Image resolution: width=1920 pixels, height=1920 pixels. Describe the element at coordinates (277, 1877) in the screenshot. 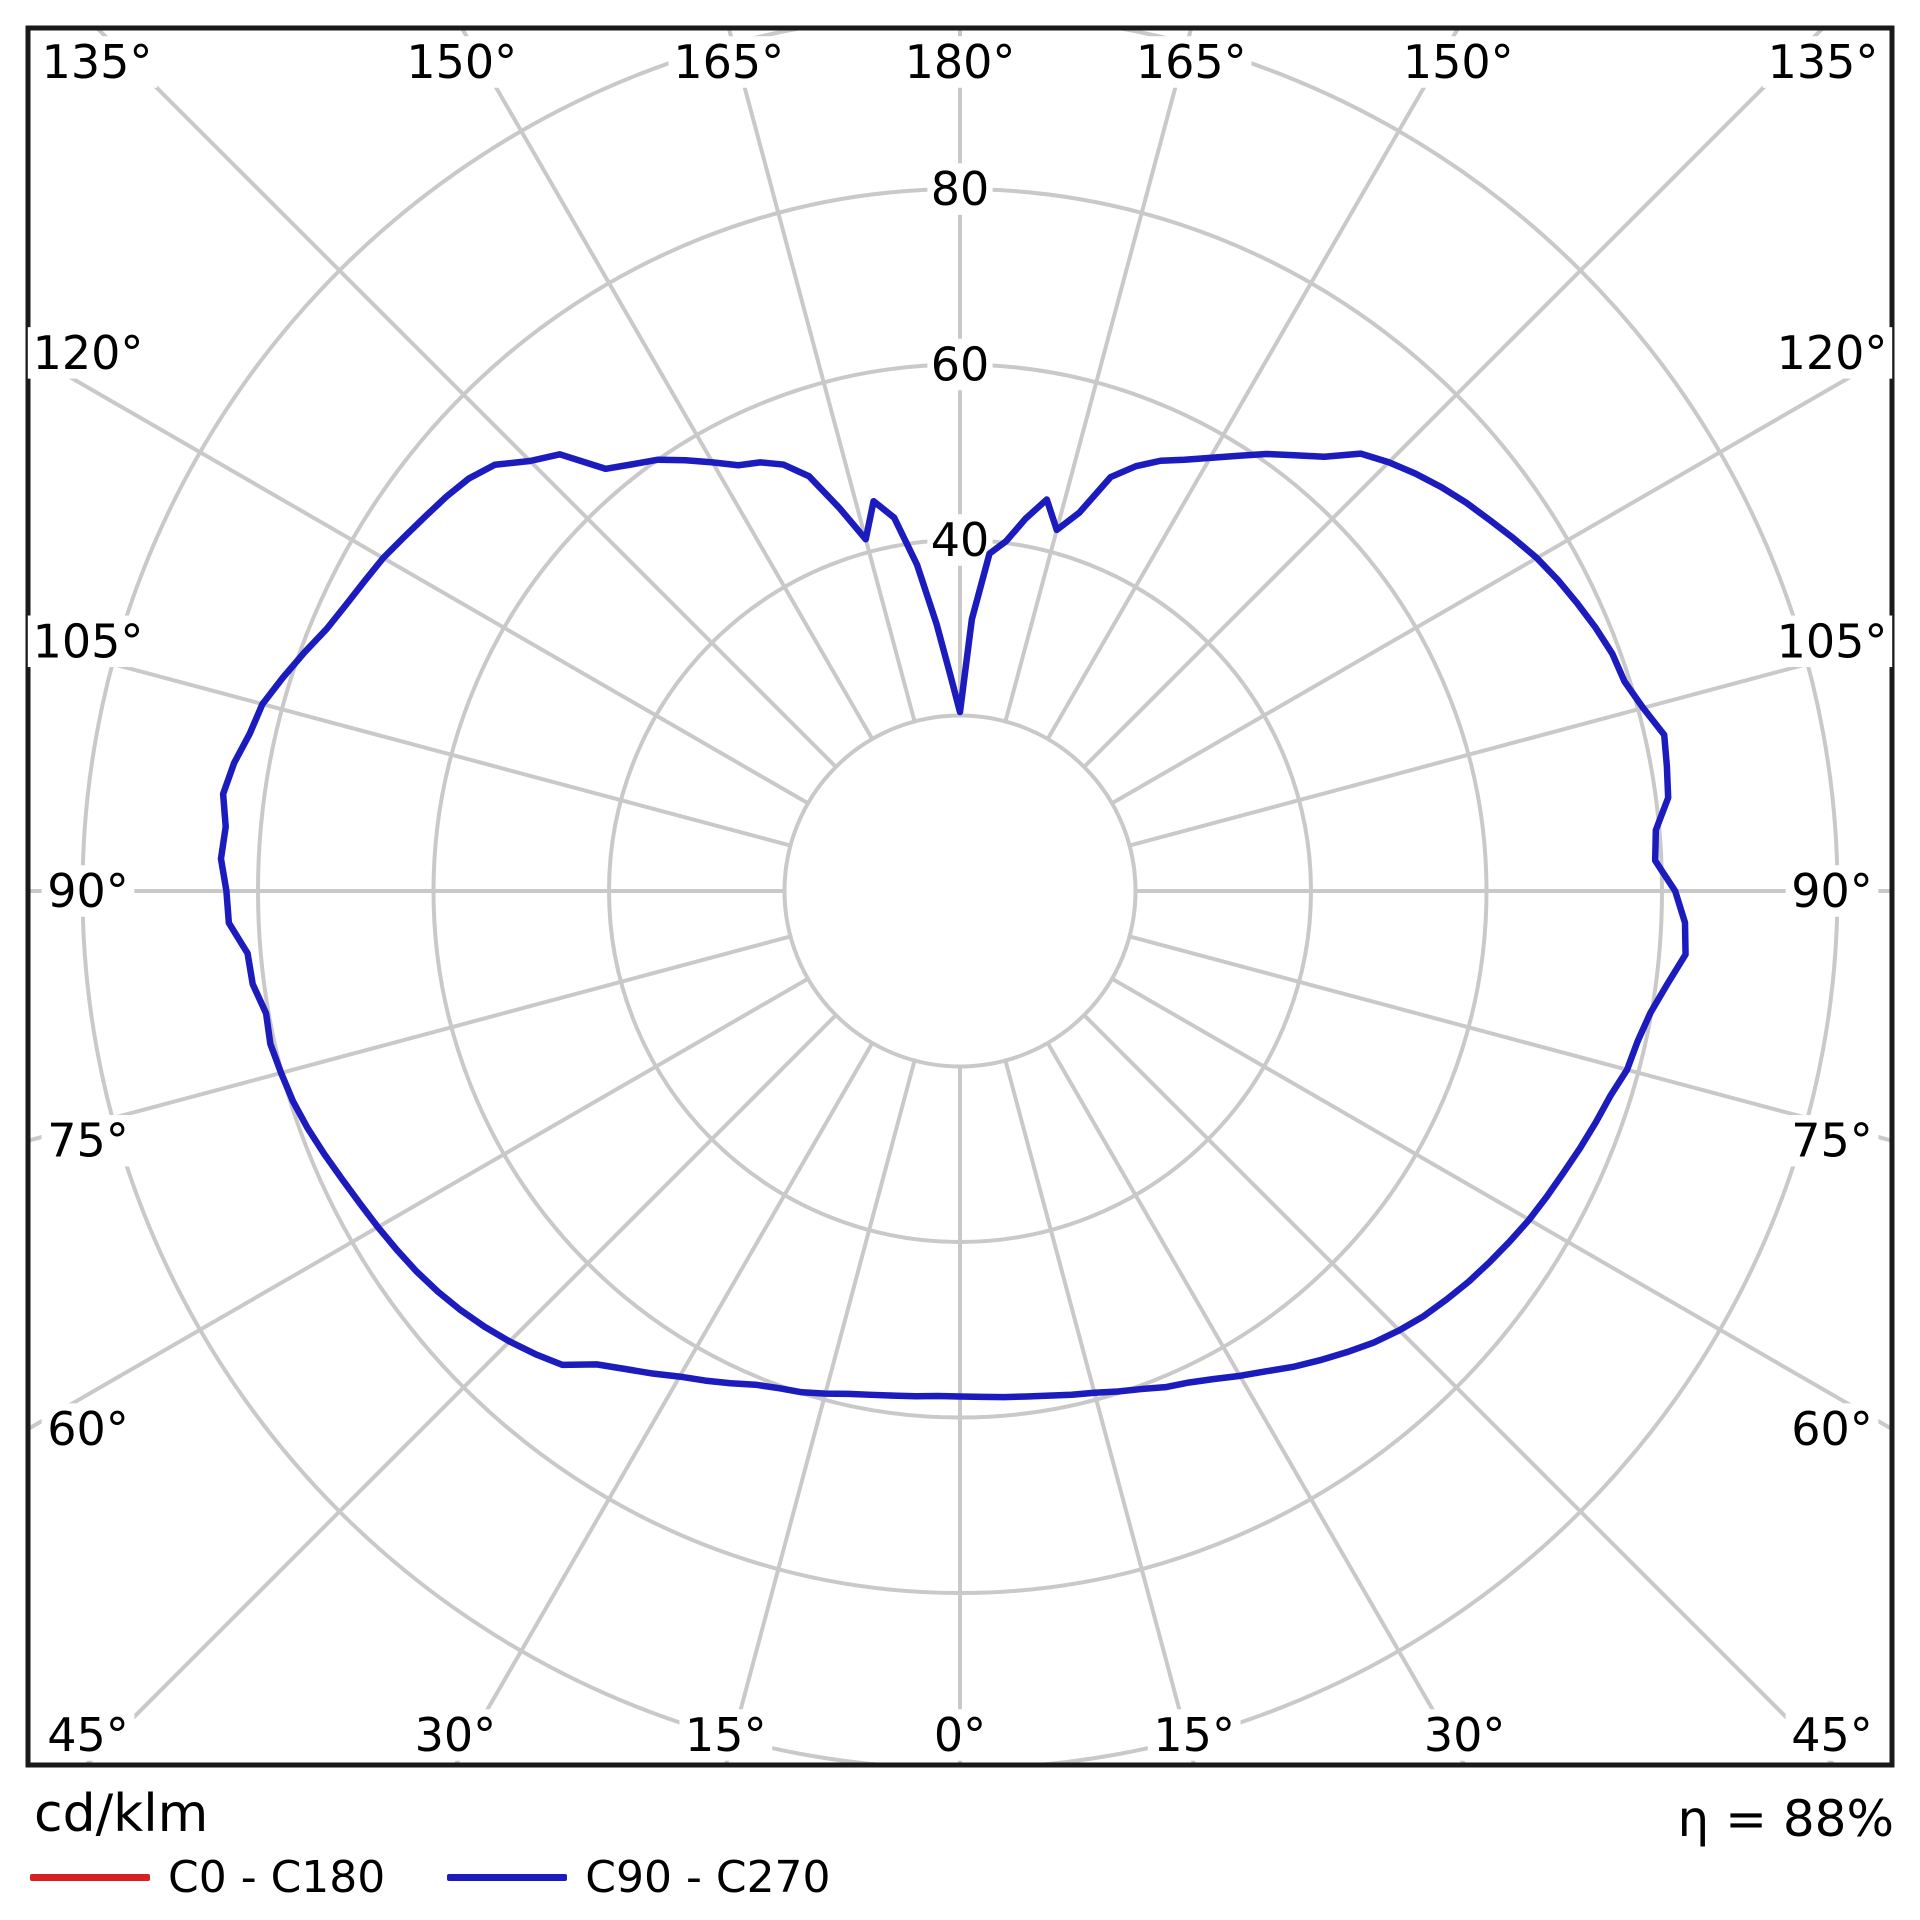

I see `legend-label-c0-c180: C0 - C180` at that location.